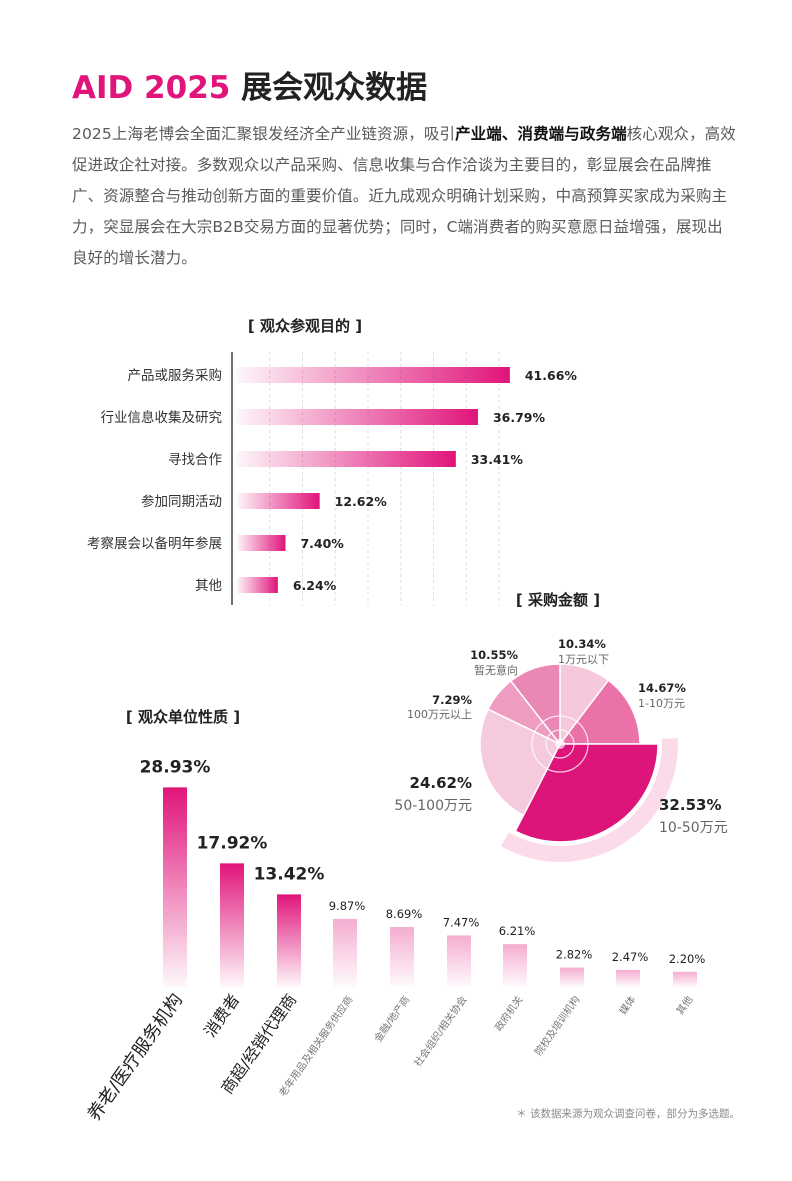 This screenshot has width=792, height=1181. What do you see at coordinates (305, 326) in the screenshot?
I see `purpose-chart-title: [ 观众参观目的 ]` at bounding box center [305, 326].